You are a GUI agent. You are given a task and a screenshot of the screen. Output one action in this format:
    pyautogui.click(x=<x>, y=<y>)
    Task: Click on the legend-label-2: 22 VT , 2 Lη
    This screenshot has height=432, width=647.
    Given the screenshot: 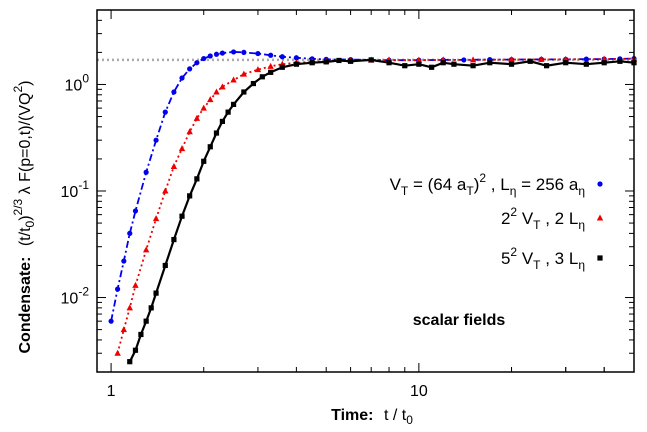 What is the action you would take?
    pyautogui.click(x=543, y=218)
    